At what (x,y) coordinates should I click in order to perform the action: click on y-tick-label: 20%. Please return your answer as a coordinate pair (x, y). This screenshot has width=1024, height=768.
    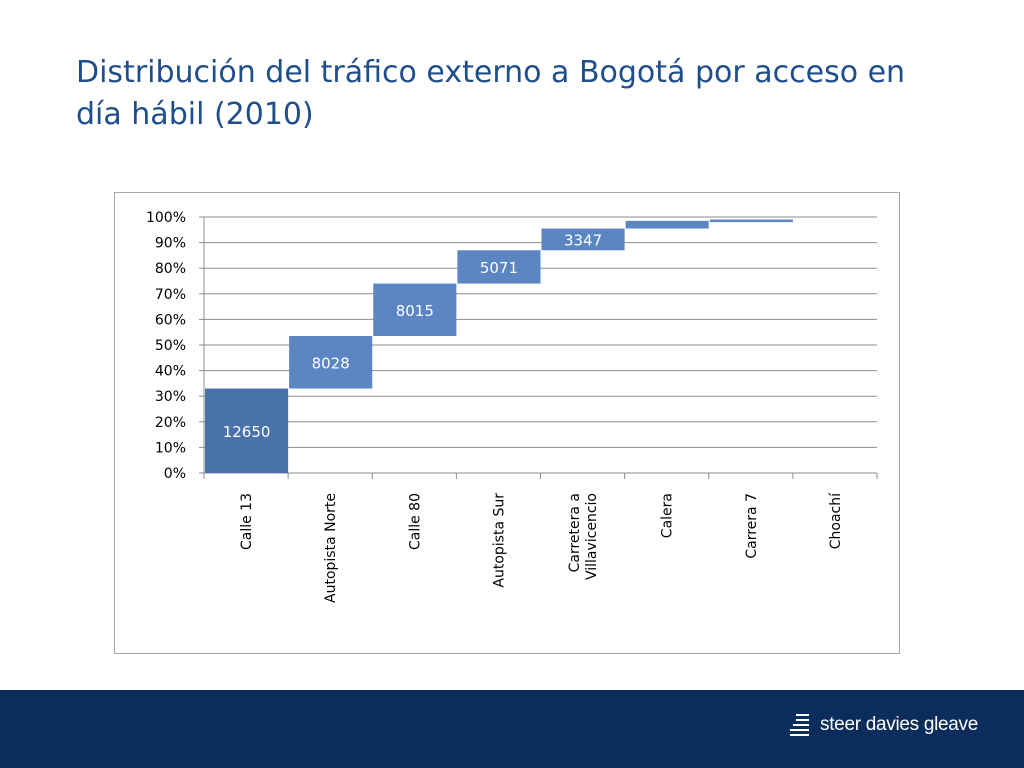
    Looking at the image, I should click on (170, 423).